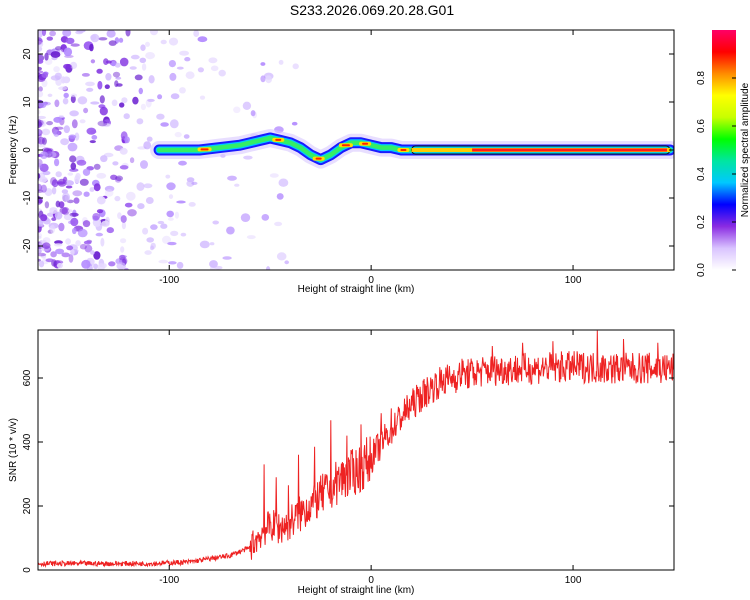 This screenshot has width=750, height=600. I want to click on colorbar-ticks: 0.0 0.2 0.4 0.6 0.8, so click(716, 174).